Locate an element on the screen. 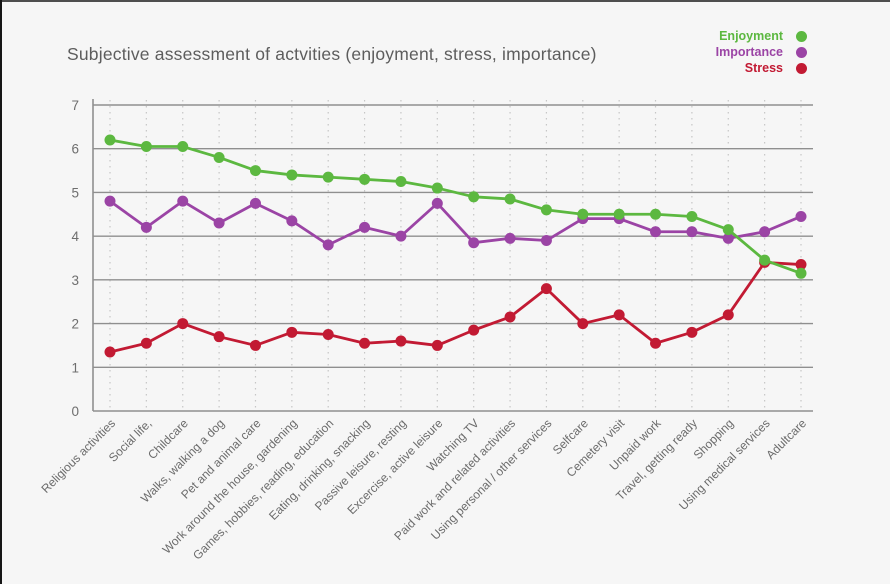 The image size is (890, 584). series-stress is located at coordinates (455, 307).